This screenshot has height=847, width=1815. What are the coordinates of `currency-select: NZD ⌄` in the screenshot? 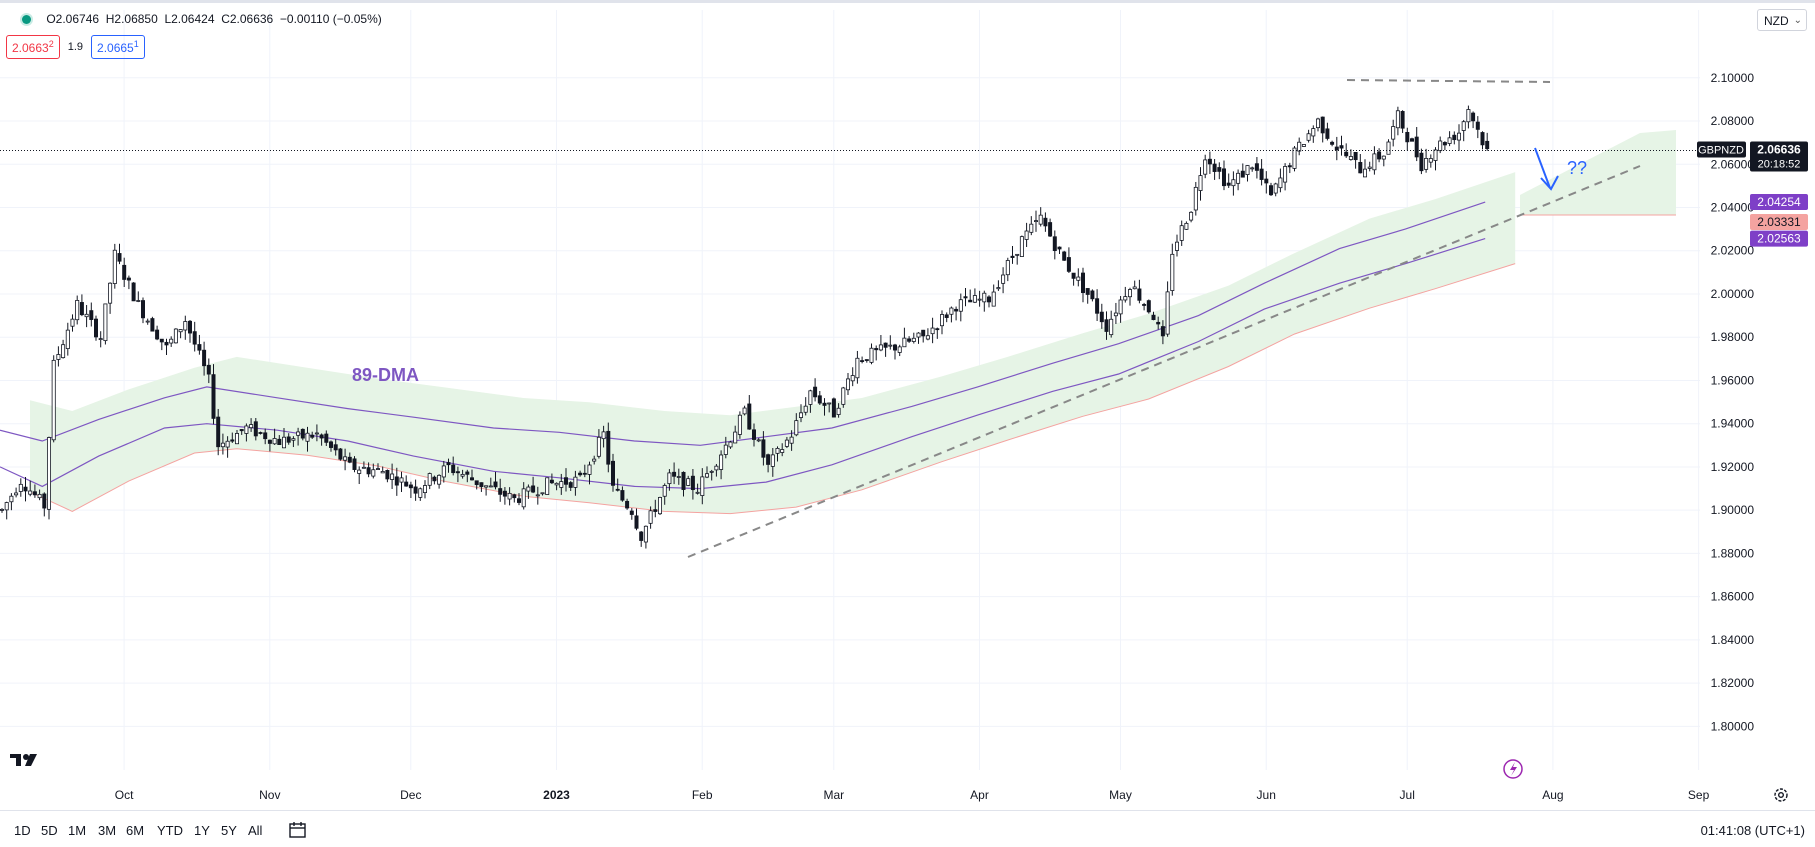 It's located at (1782, 20).